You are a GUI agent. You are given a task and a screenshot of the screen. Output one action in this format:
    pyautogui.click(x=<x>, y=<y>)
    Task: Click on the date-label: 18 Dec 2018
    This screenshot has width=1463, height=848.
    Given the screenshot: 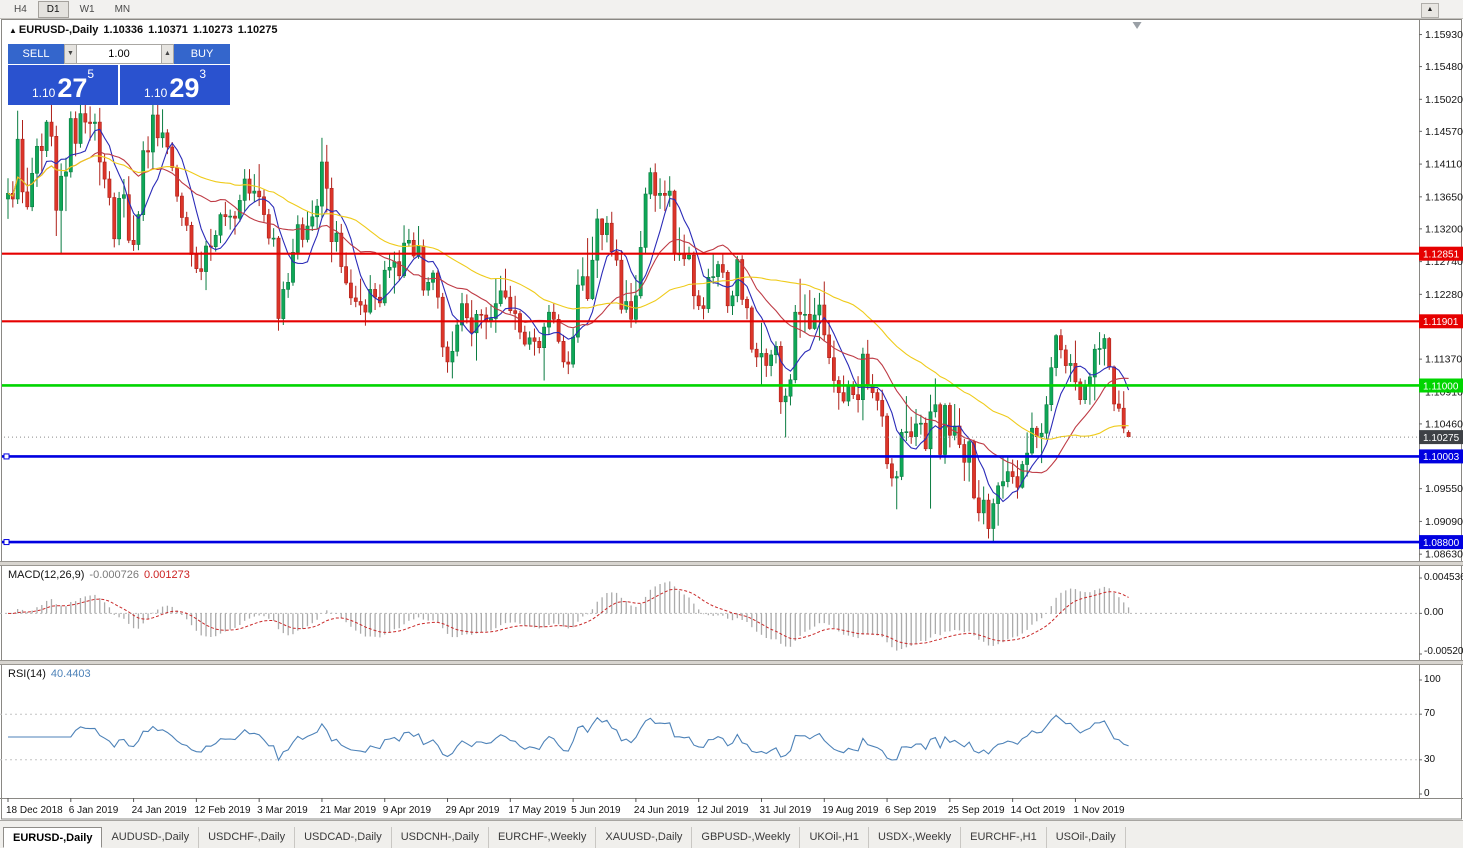 What is the action you would take?
    pyautogui.click(x=34, y=810)
    